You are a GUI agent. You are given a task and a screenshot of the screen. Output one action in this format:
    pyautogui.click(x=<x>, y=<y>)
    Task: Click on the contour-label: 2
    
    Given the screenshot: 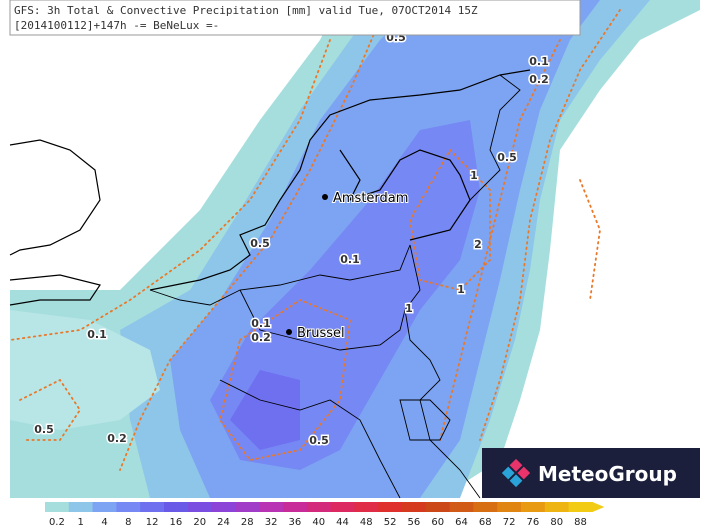 What is the action you would take?
    pyautogui.click(x=478, y=244)
    